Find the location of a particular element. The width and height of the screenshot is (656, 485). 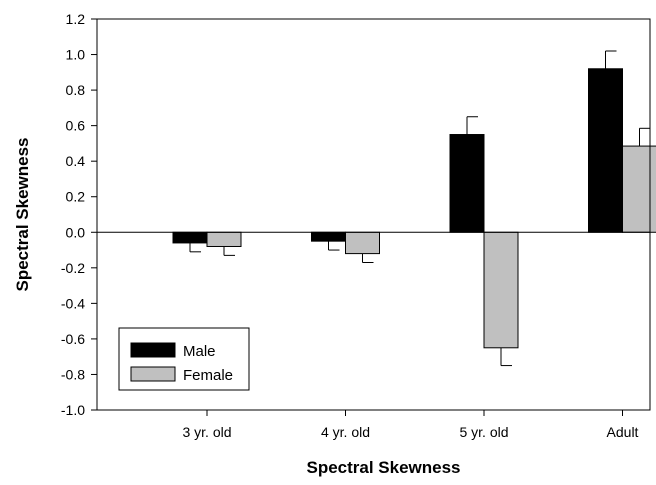

x-tick-label: 3 yr. old is located at coordinates (206, 432).